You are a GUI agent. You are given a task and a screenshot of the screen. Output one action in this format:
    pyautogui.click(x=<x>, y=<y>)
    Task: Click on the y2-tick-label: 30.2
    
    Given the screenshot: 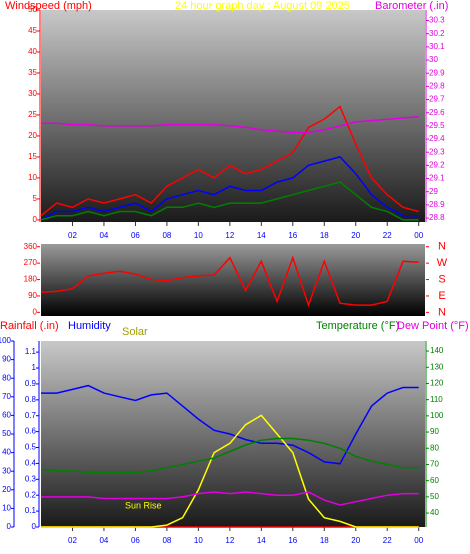 What is the action you would take?
    pyautogui.click(x=437, y=33)
    